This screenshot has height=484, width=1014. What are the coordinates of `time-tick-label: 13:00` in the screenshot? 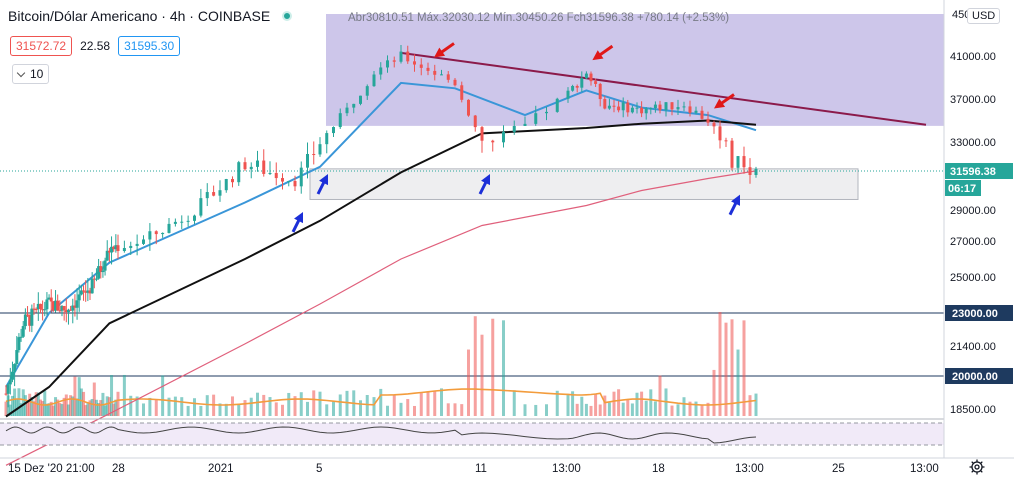 It's located at (924, 469).